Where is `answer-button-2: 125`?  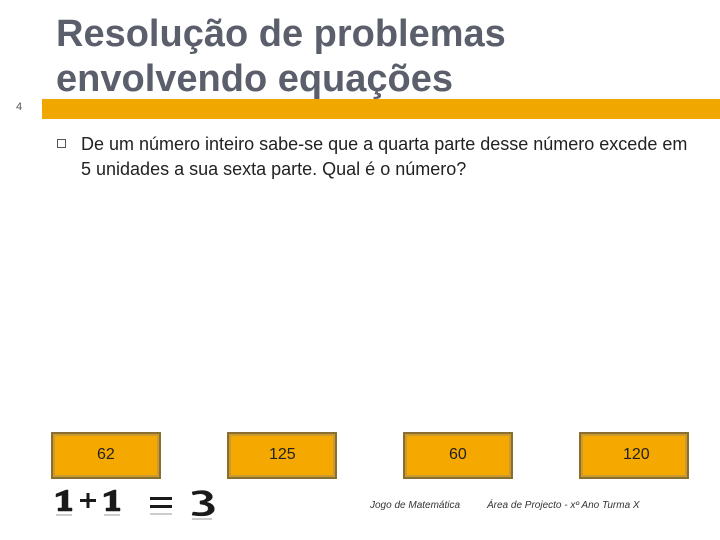 answer-button-2: 125 is located at coordinates (282, 455).